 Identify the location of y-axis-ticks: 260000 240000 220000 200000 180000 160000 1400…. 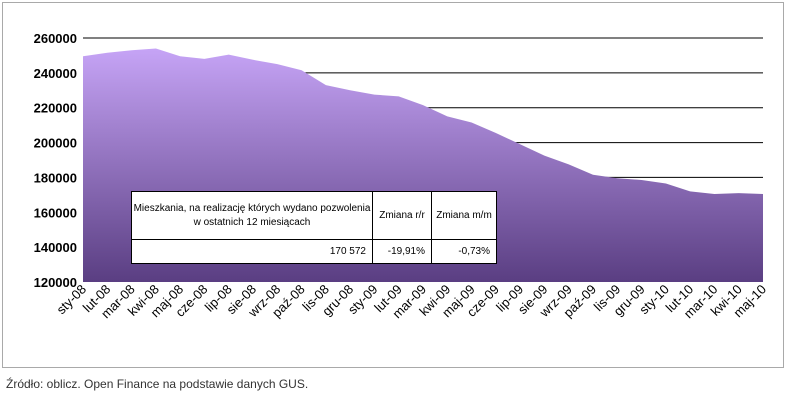
(55, 160).